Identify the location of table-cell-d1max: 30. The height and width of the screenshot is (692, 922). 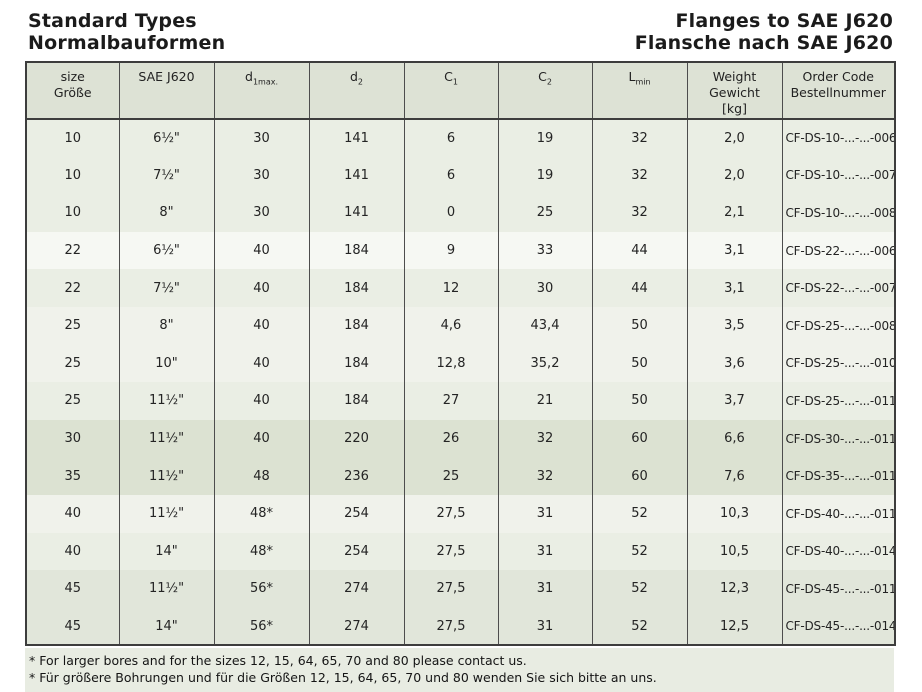
(261, 138).